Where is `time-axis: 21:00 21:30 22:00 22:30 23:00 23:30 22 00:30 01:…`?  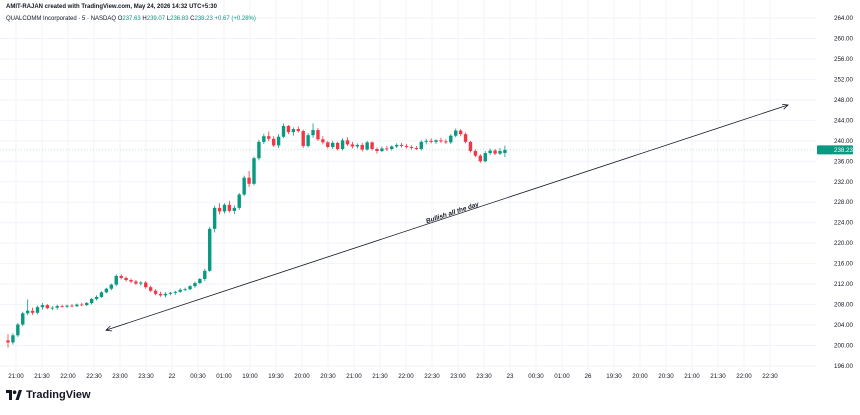
time-axis: 21:00 21:30 22:00 22:30 23:00 23:30 22 00:30 01:… is located at coordinates (393, 376).